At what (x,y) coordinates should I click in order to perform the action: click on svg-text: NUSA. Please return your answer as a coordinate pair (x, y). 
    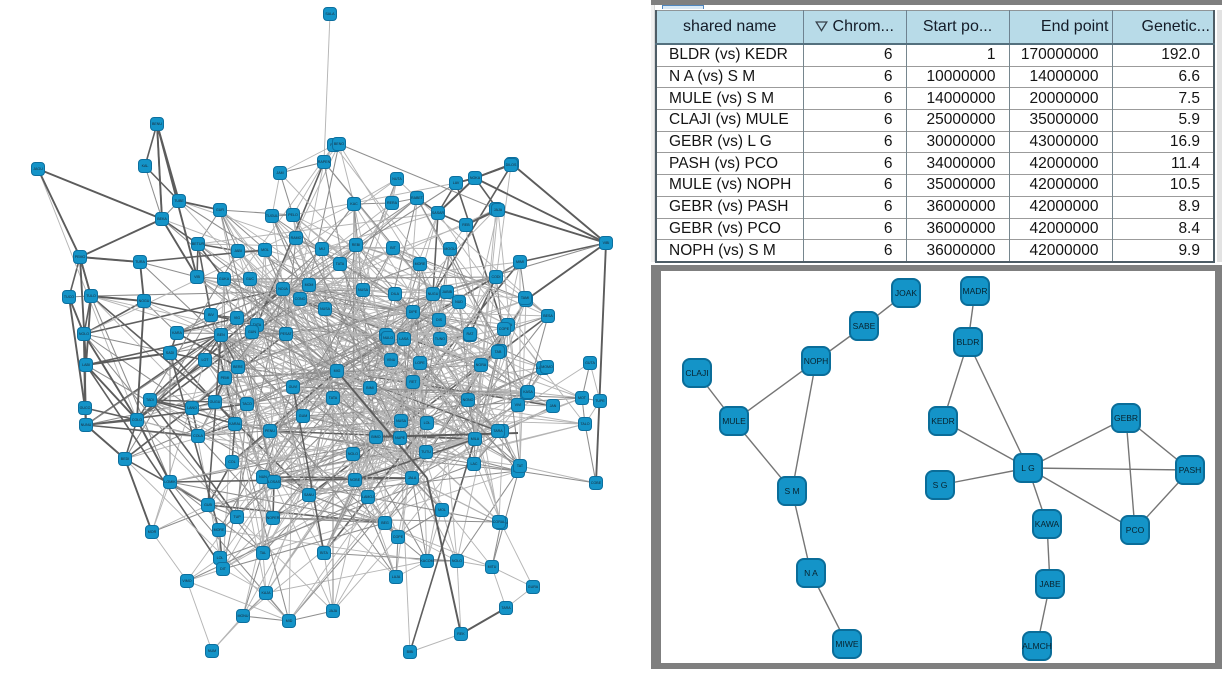
    Looking at the image, I should click on (363, 290).